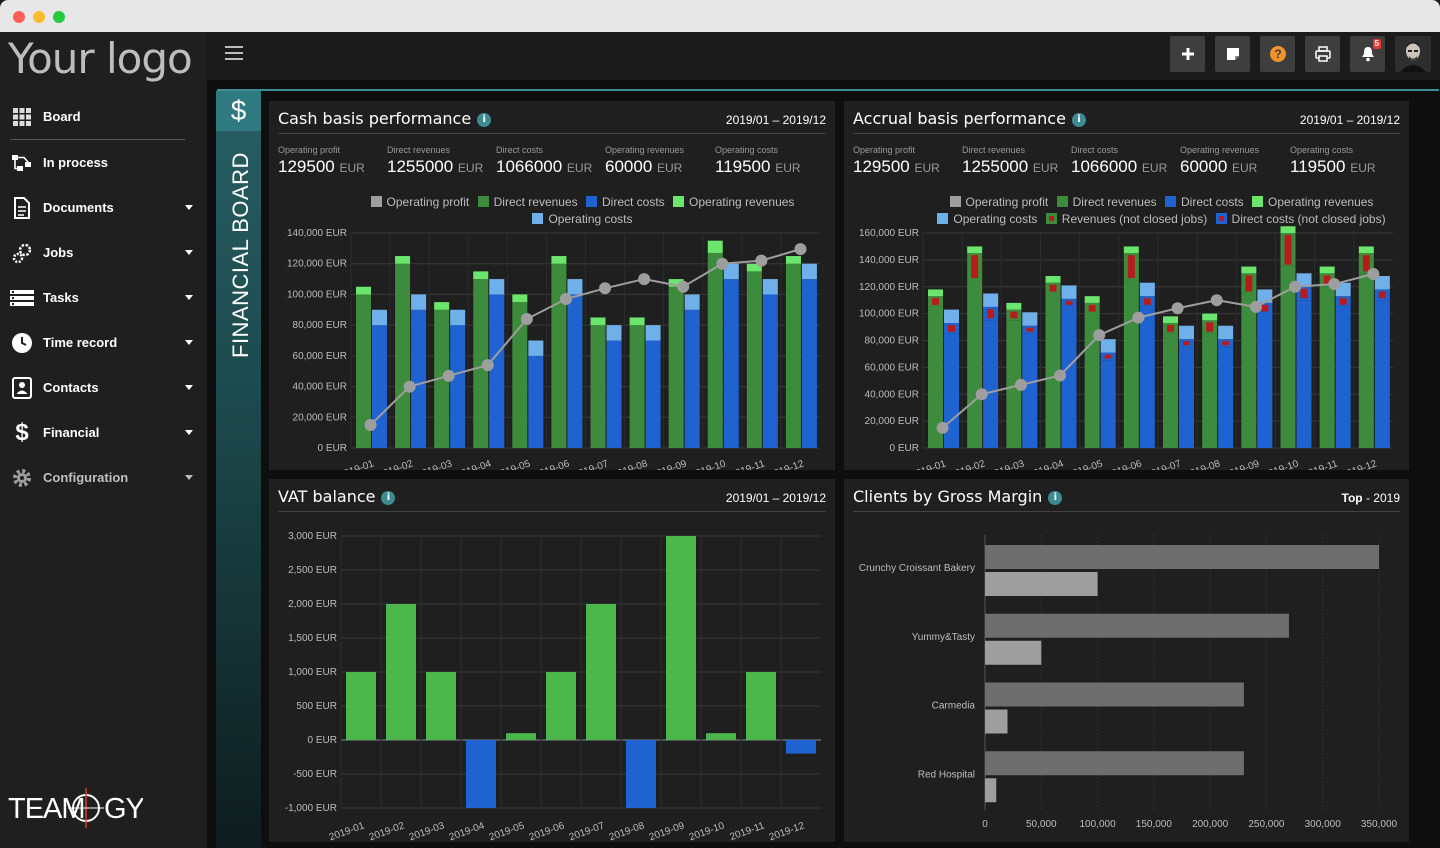 The height and width of the screenshot is (848, 1440). I want to click on avatar, so click(1413, 54).